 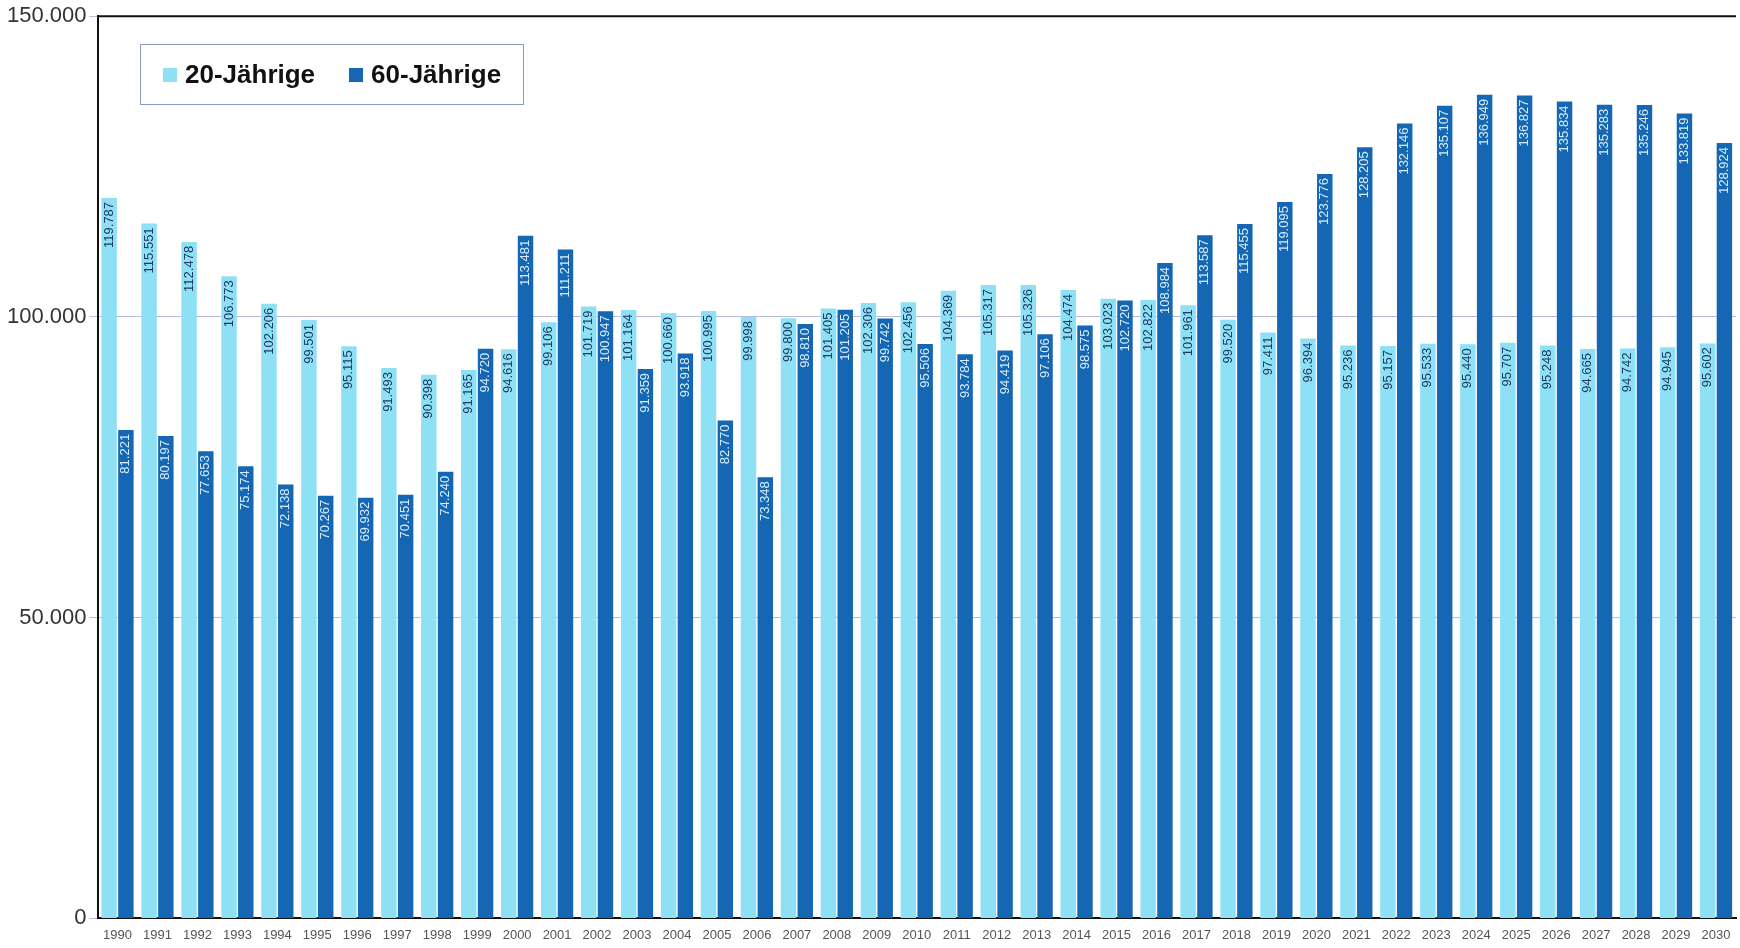 I want to click on x-tick-label: 2026, so click(x=1556, y=934).